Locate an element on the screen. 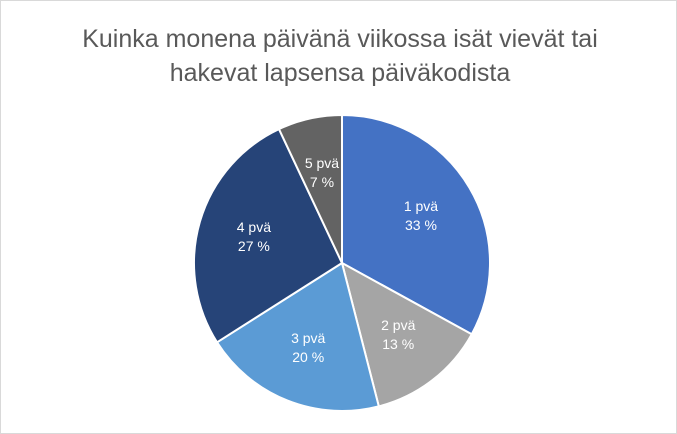  slice-category-label: 1 pvä is located at coordinates (421, 206).